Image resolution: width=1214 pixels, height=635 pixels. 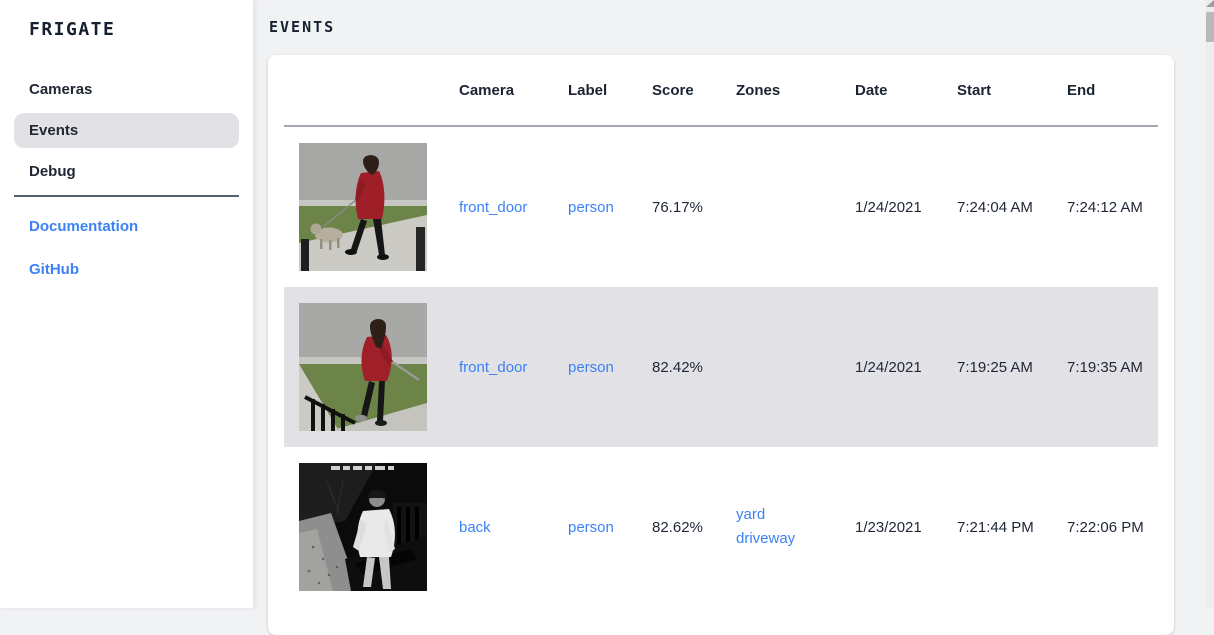 What do you see at coordinates (1112, 367) in the screenshot?
I see `end-value: 7:19:35 AM` at bounding box center [1112, 367].